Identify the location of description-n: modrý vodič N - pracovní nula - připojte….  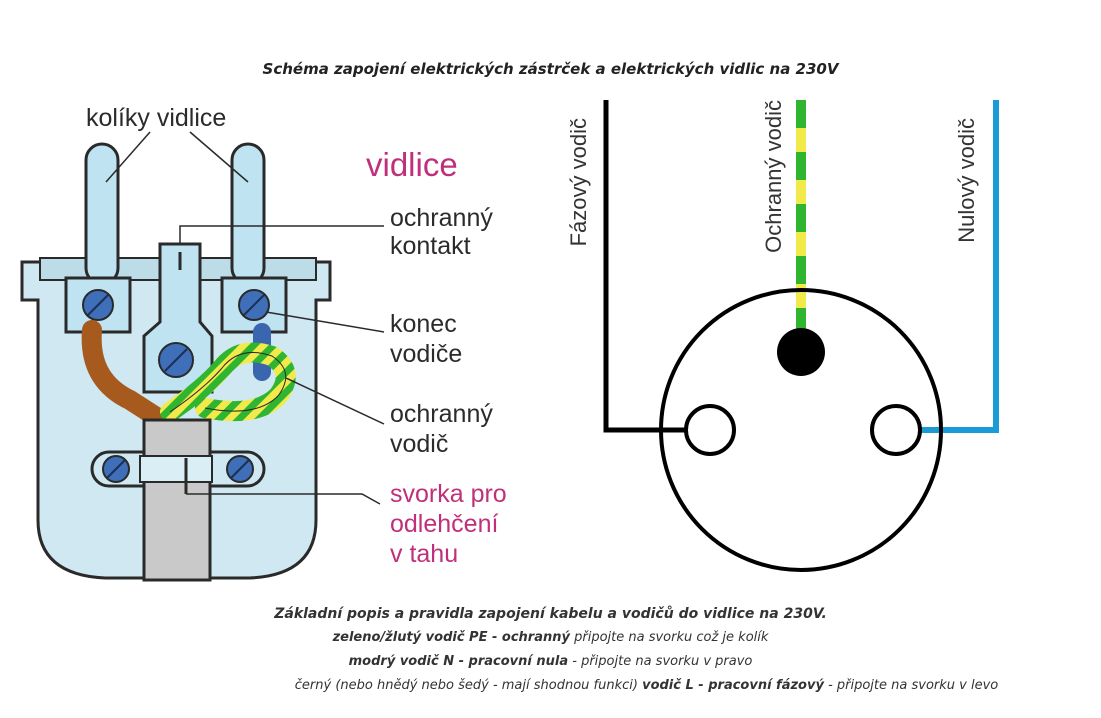
(550, 662).